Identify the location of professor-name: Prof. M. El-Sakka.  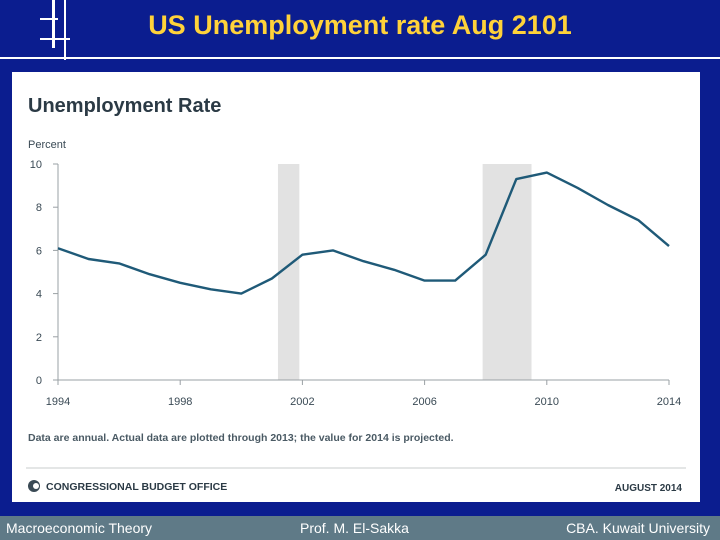
(354, 528).